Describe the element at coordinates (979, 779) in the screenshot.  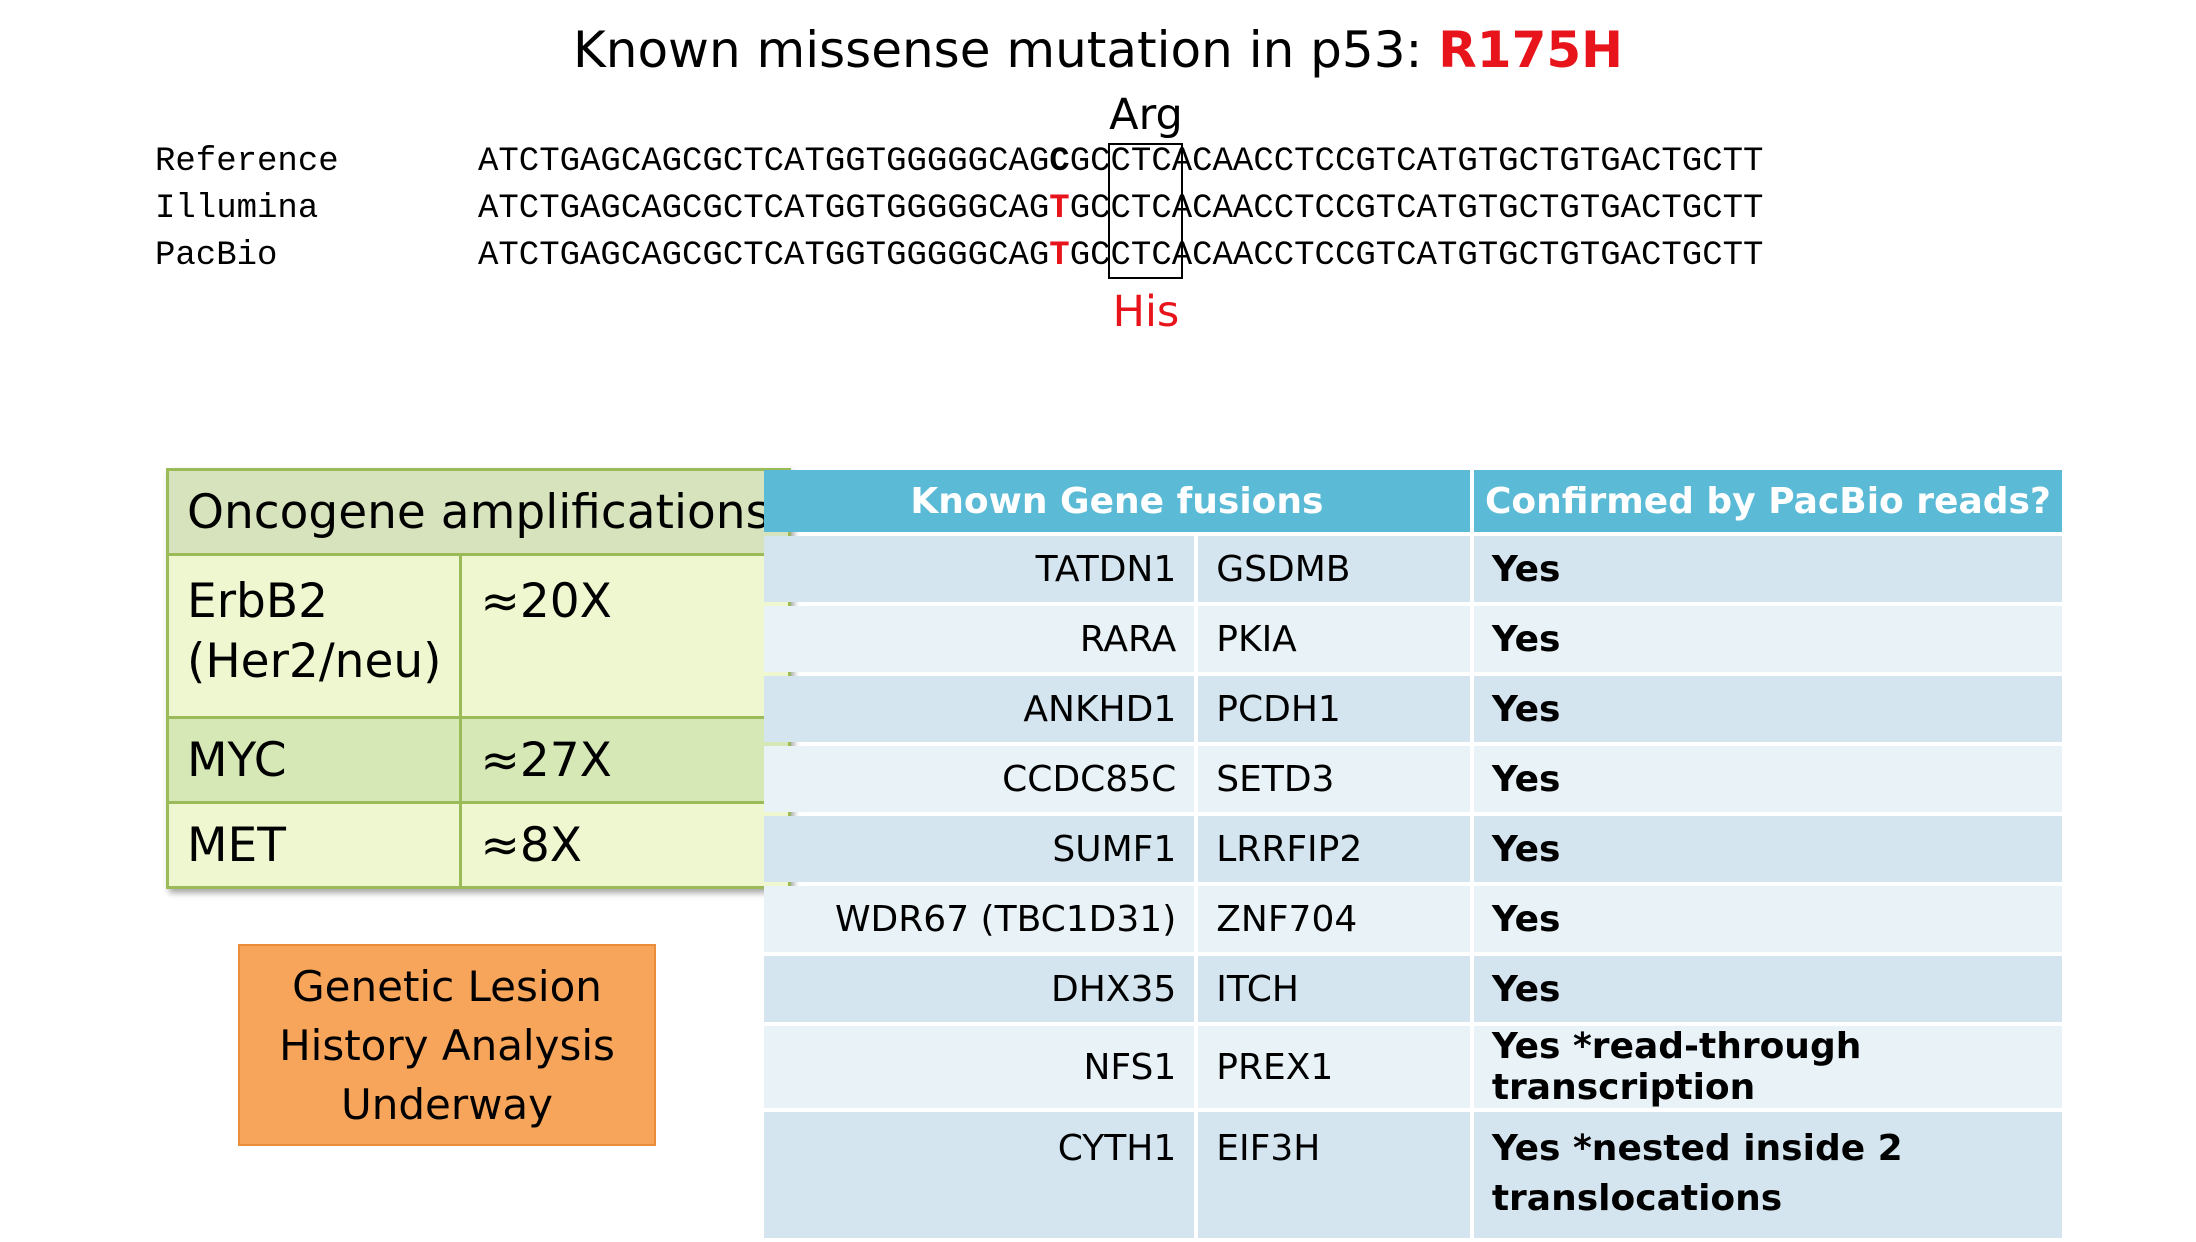
I see `fusion-gene-1: CCDC85C` at that location.